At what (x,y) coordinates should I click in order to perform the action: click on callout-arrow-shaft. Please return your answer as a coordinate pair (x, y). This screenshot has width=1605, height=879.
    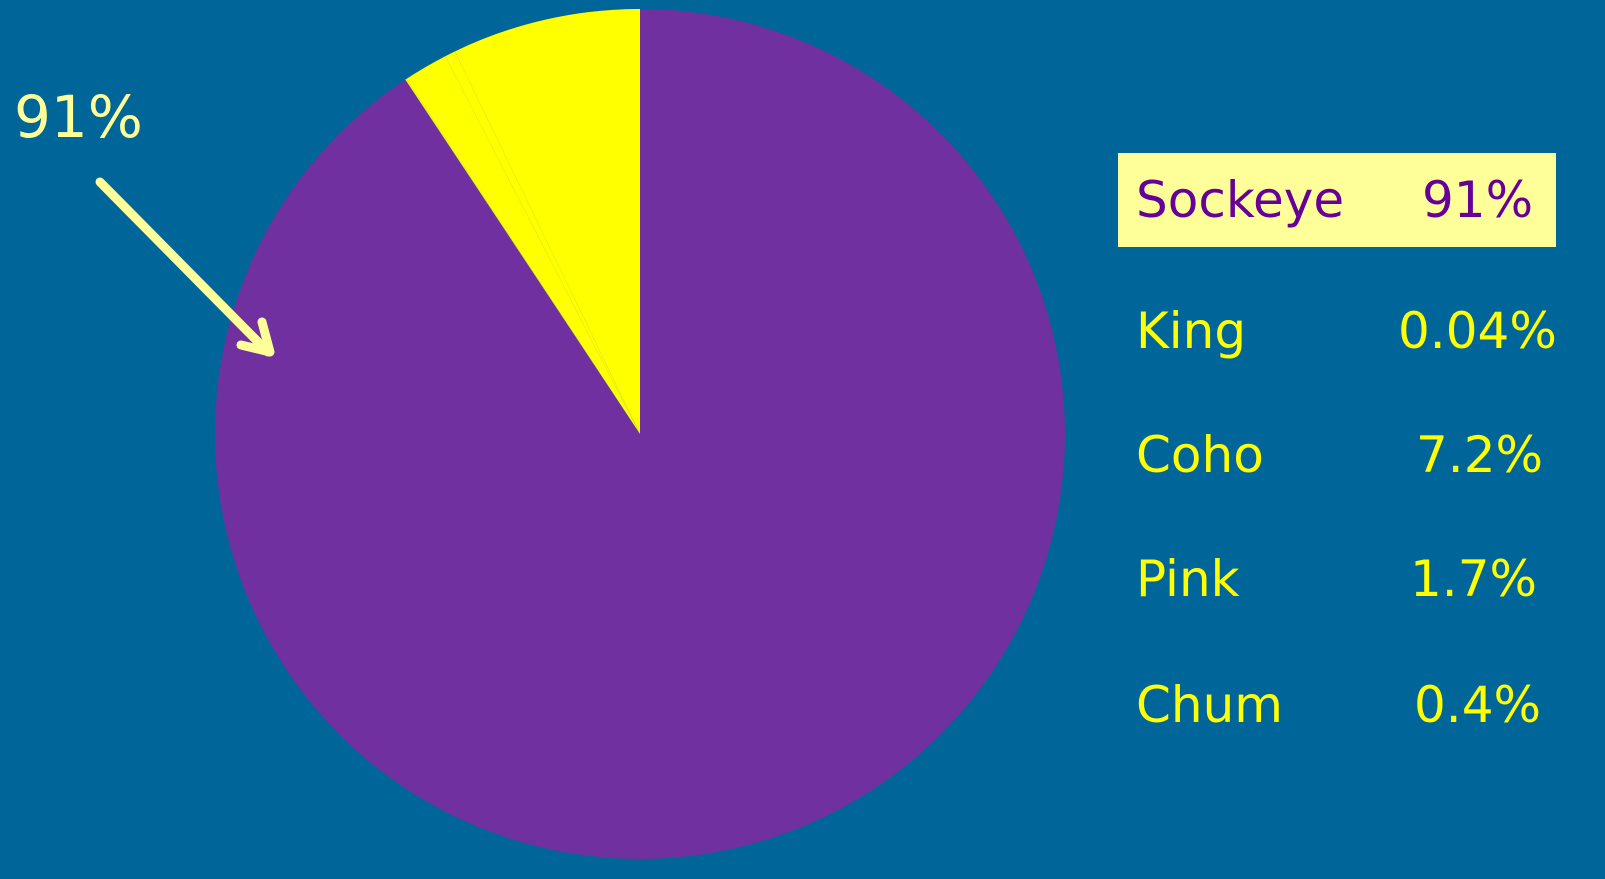
    Looking at the image, I should click on (184, 267).